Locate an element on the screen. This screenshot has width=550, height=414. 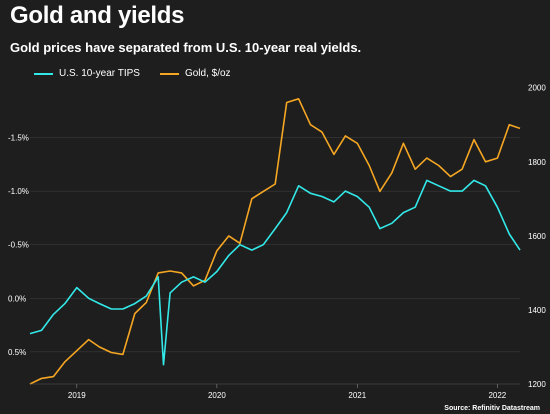
left-tick-label: -1.5% is located at coordinates (18, 138).